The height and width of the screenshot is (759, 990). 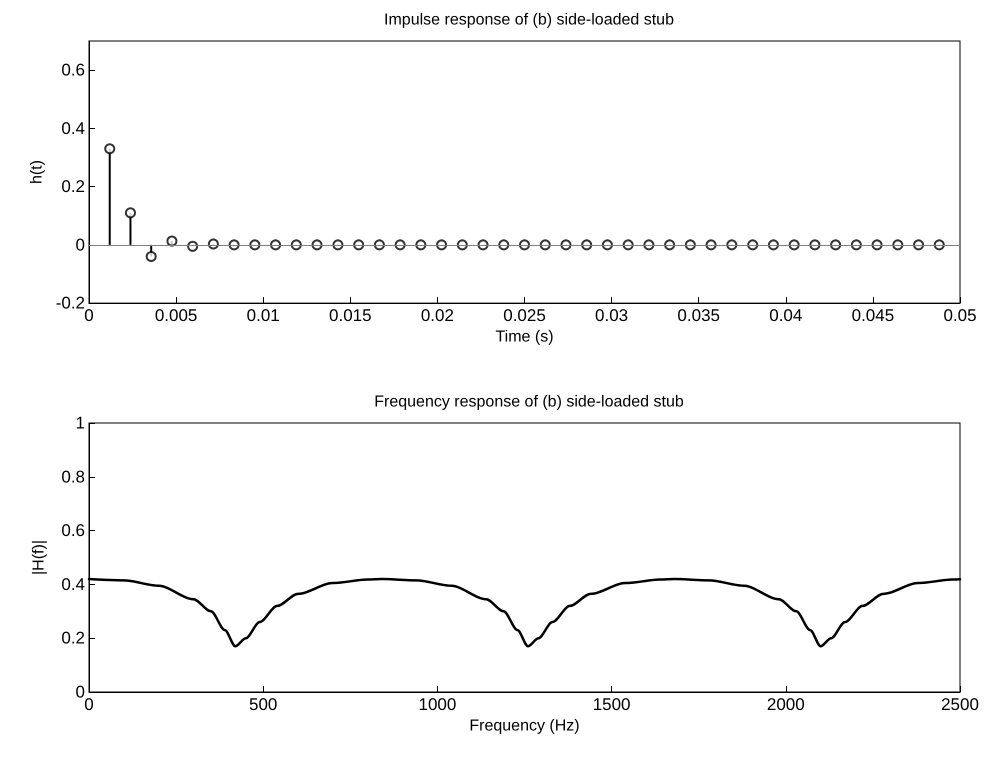 What do you see at coordinates (785, 704) in the screenshot?
I see `x-tick-label: 2000` at bounding box center [785, 704].